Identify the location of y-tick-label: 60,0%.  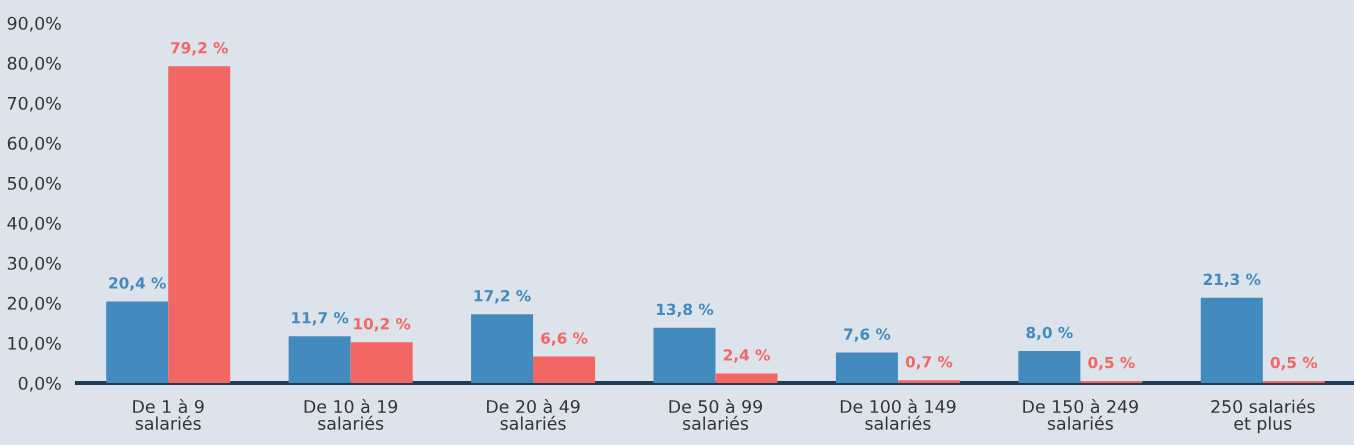
(34, 144).